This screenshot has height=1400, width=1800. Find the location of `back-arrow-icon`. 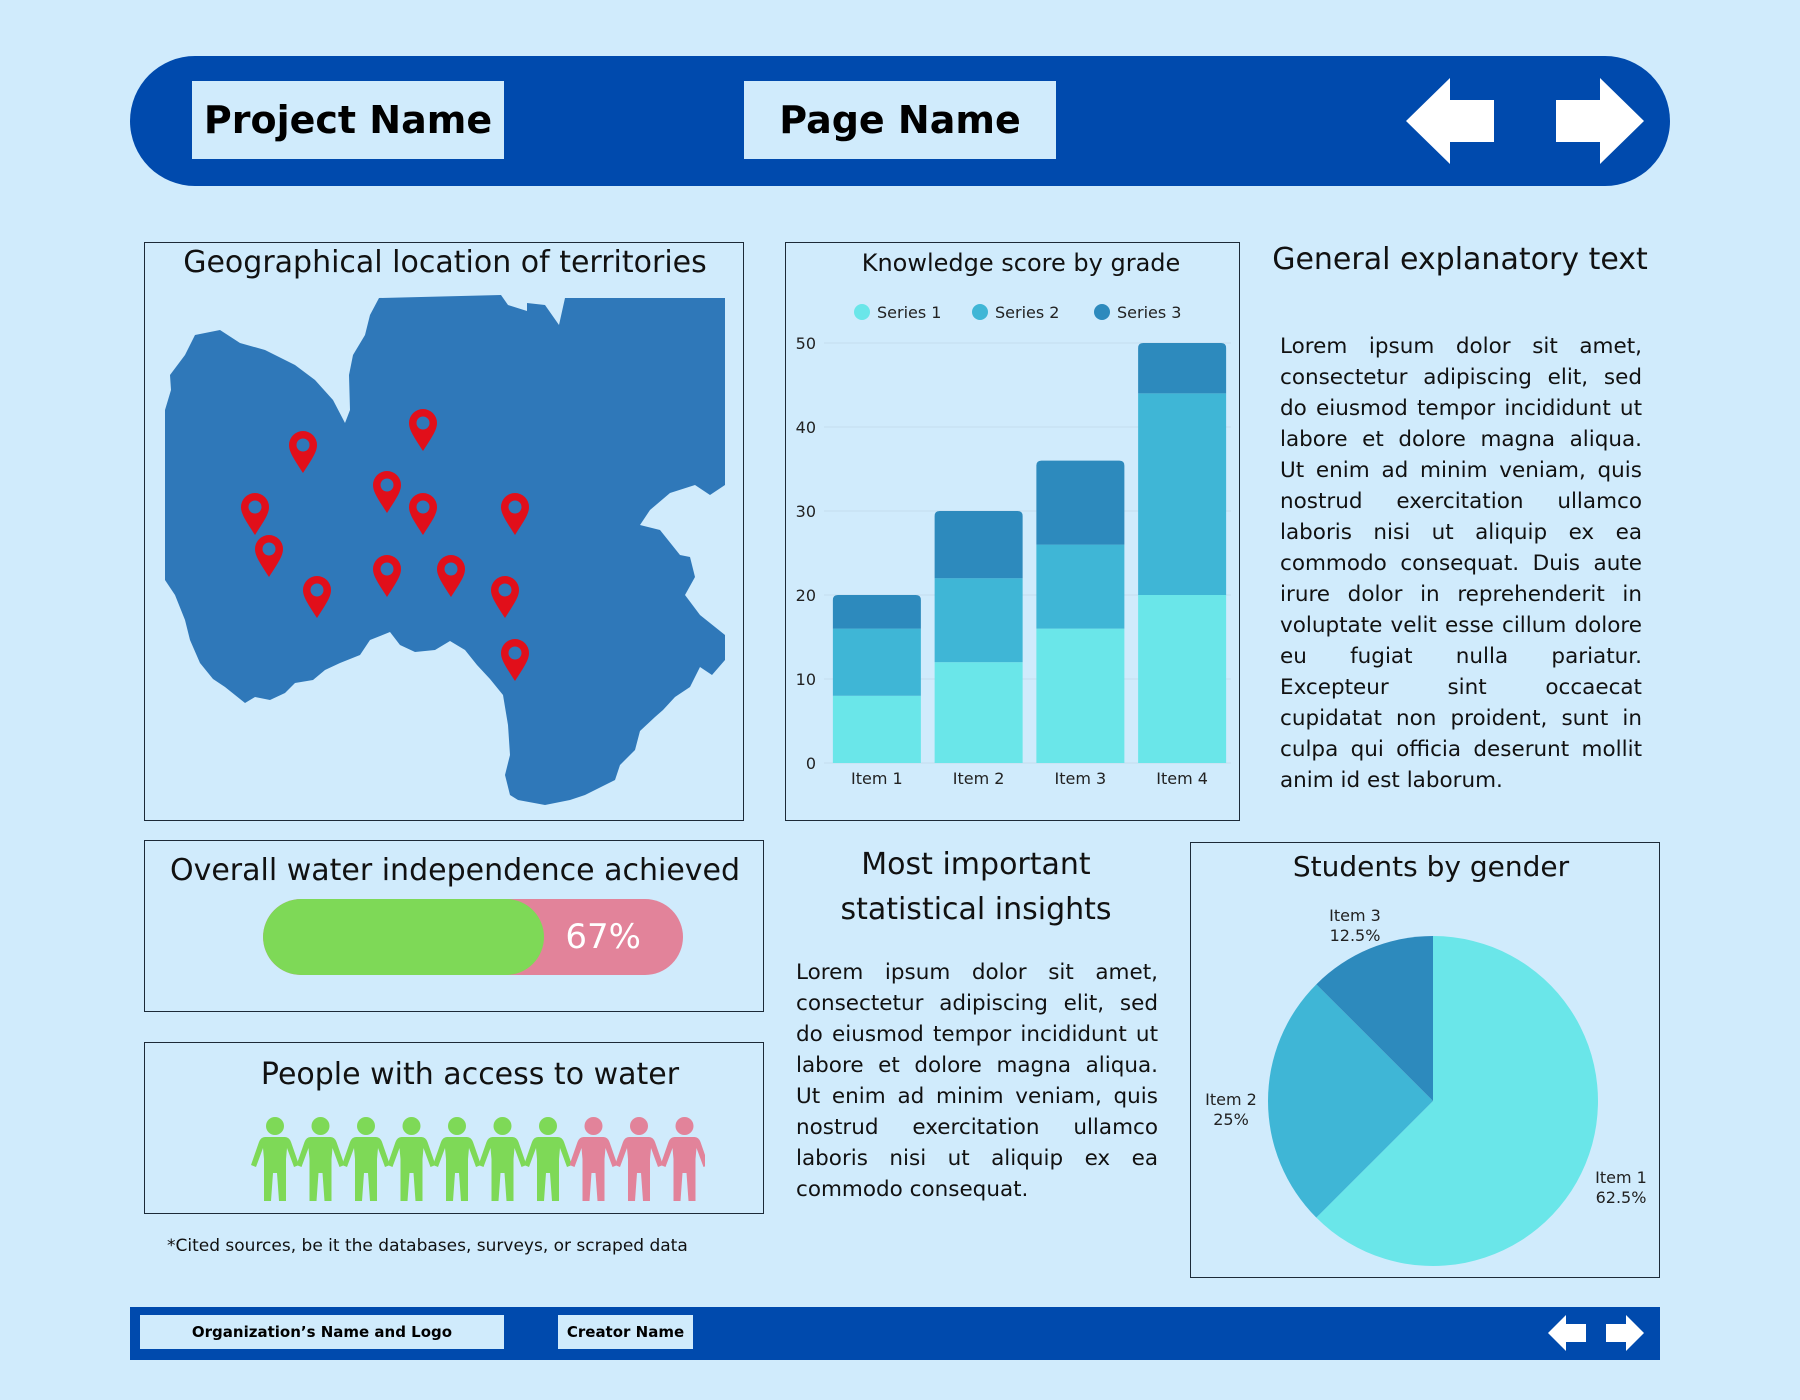

back-arrow-icon is located at coordinates (1451, 121).